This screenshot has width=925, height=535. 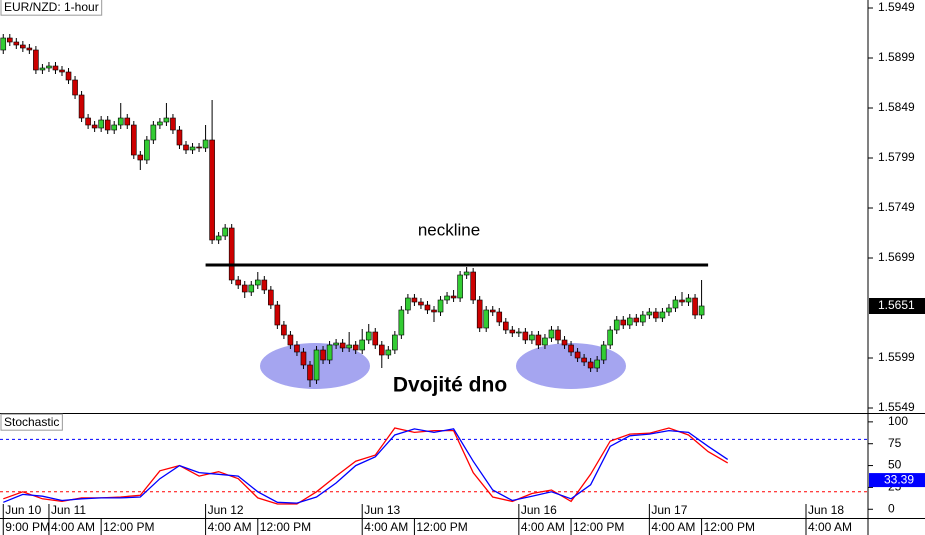 What do you see at coordinates (895, 443) in the screenshot?
I see `y-tick-label: 75` at bounding box center [895, 443].